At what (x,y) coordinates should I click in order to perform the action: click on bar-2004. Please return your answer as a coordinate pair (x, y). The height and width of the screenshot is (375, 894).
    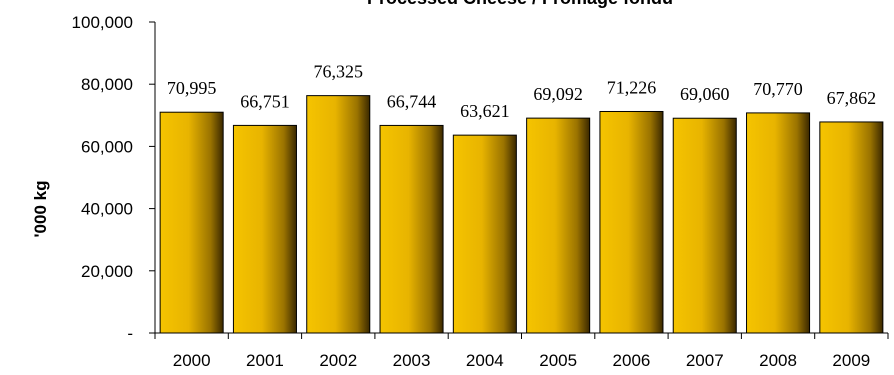
    Looking at the image, I should click on (484, 234).